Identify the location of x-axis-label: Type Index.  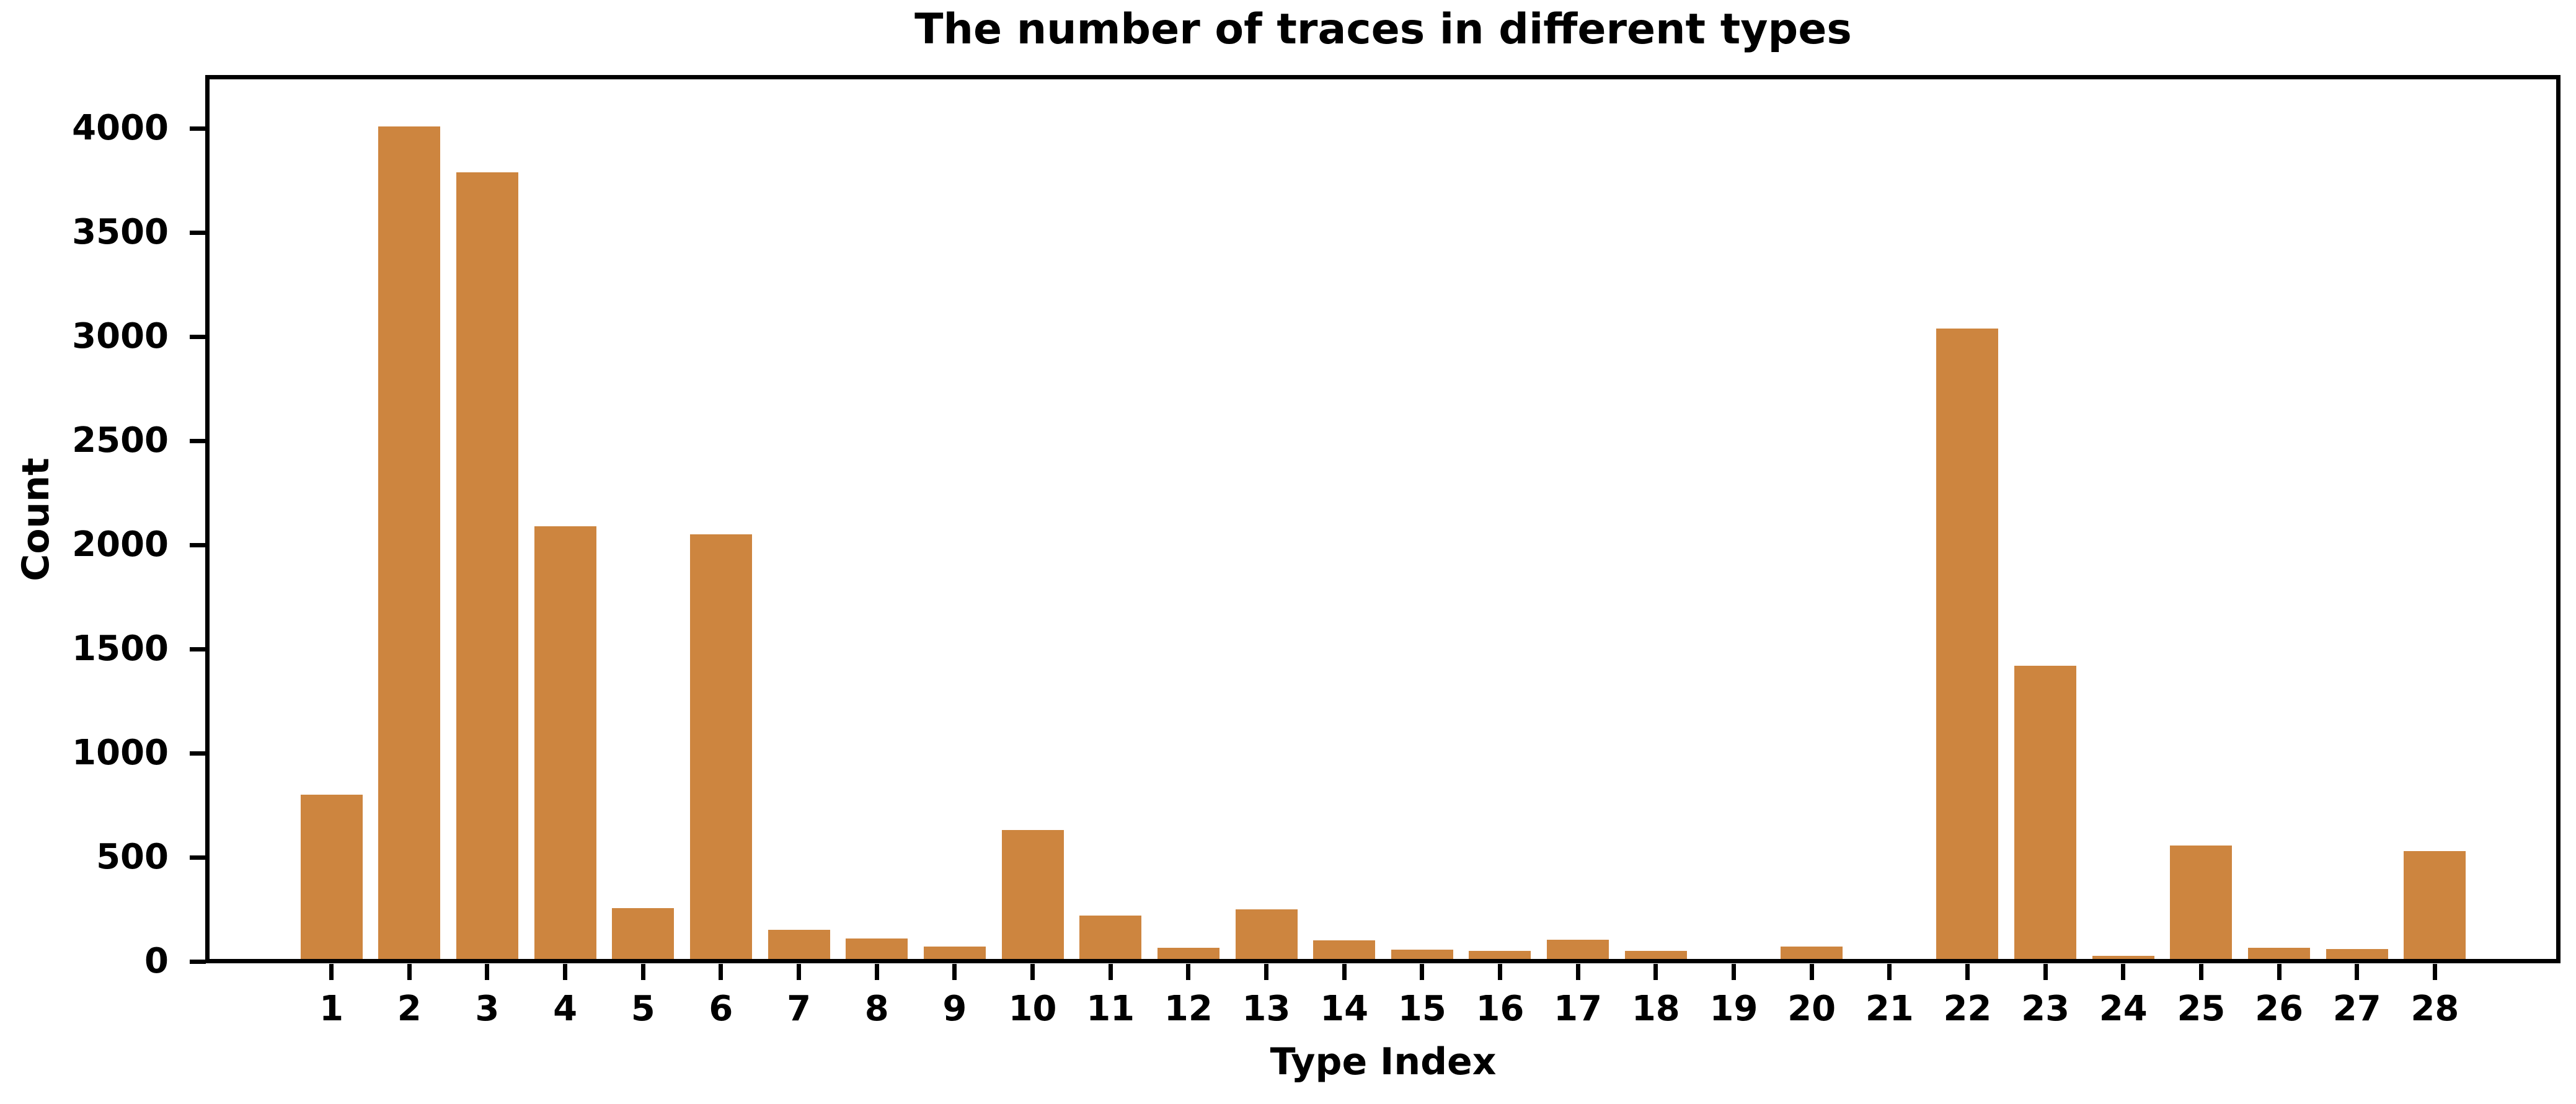
(1383, 1062).